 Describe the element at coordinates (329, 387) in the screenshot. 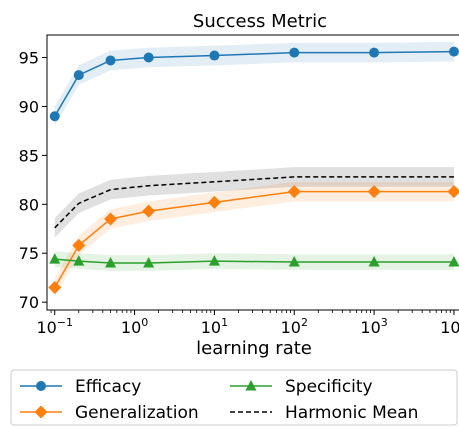

I see `legend-specificity-label: Specificity` at that location.